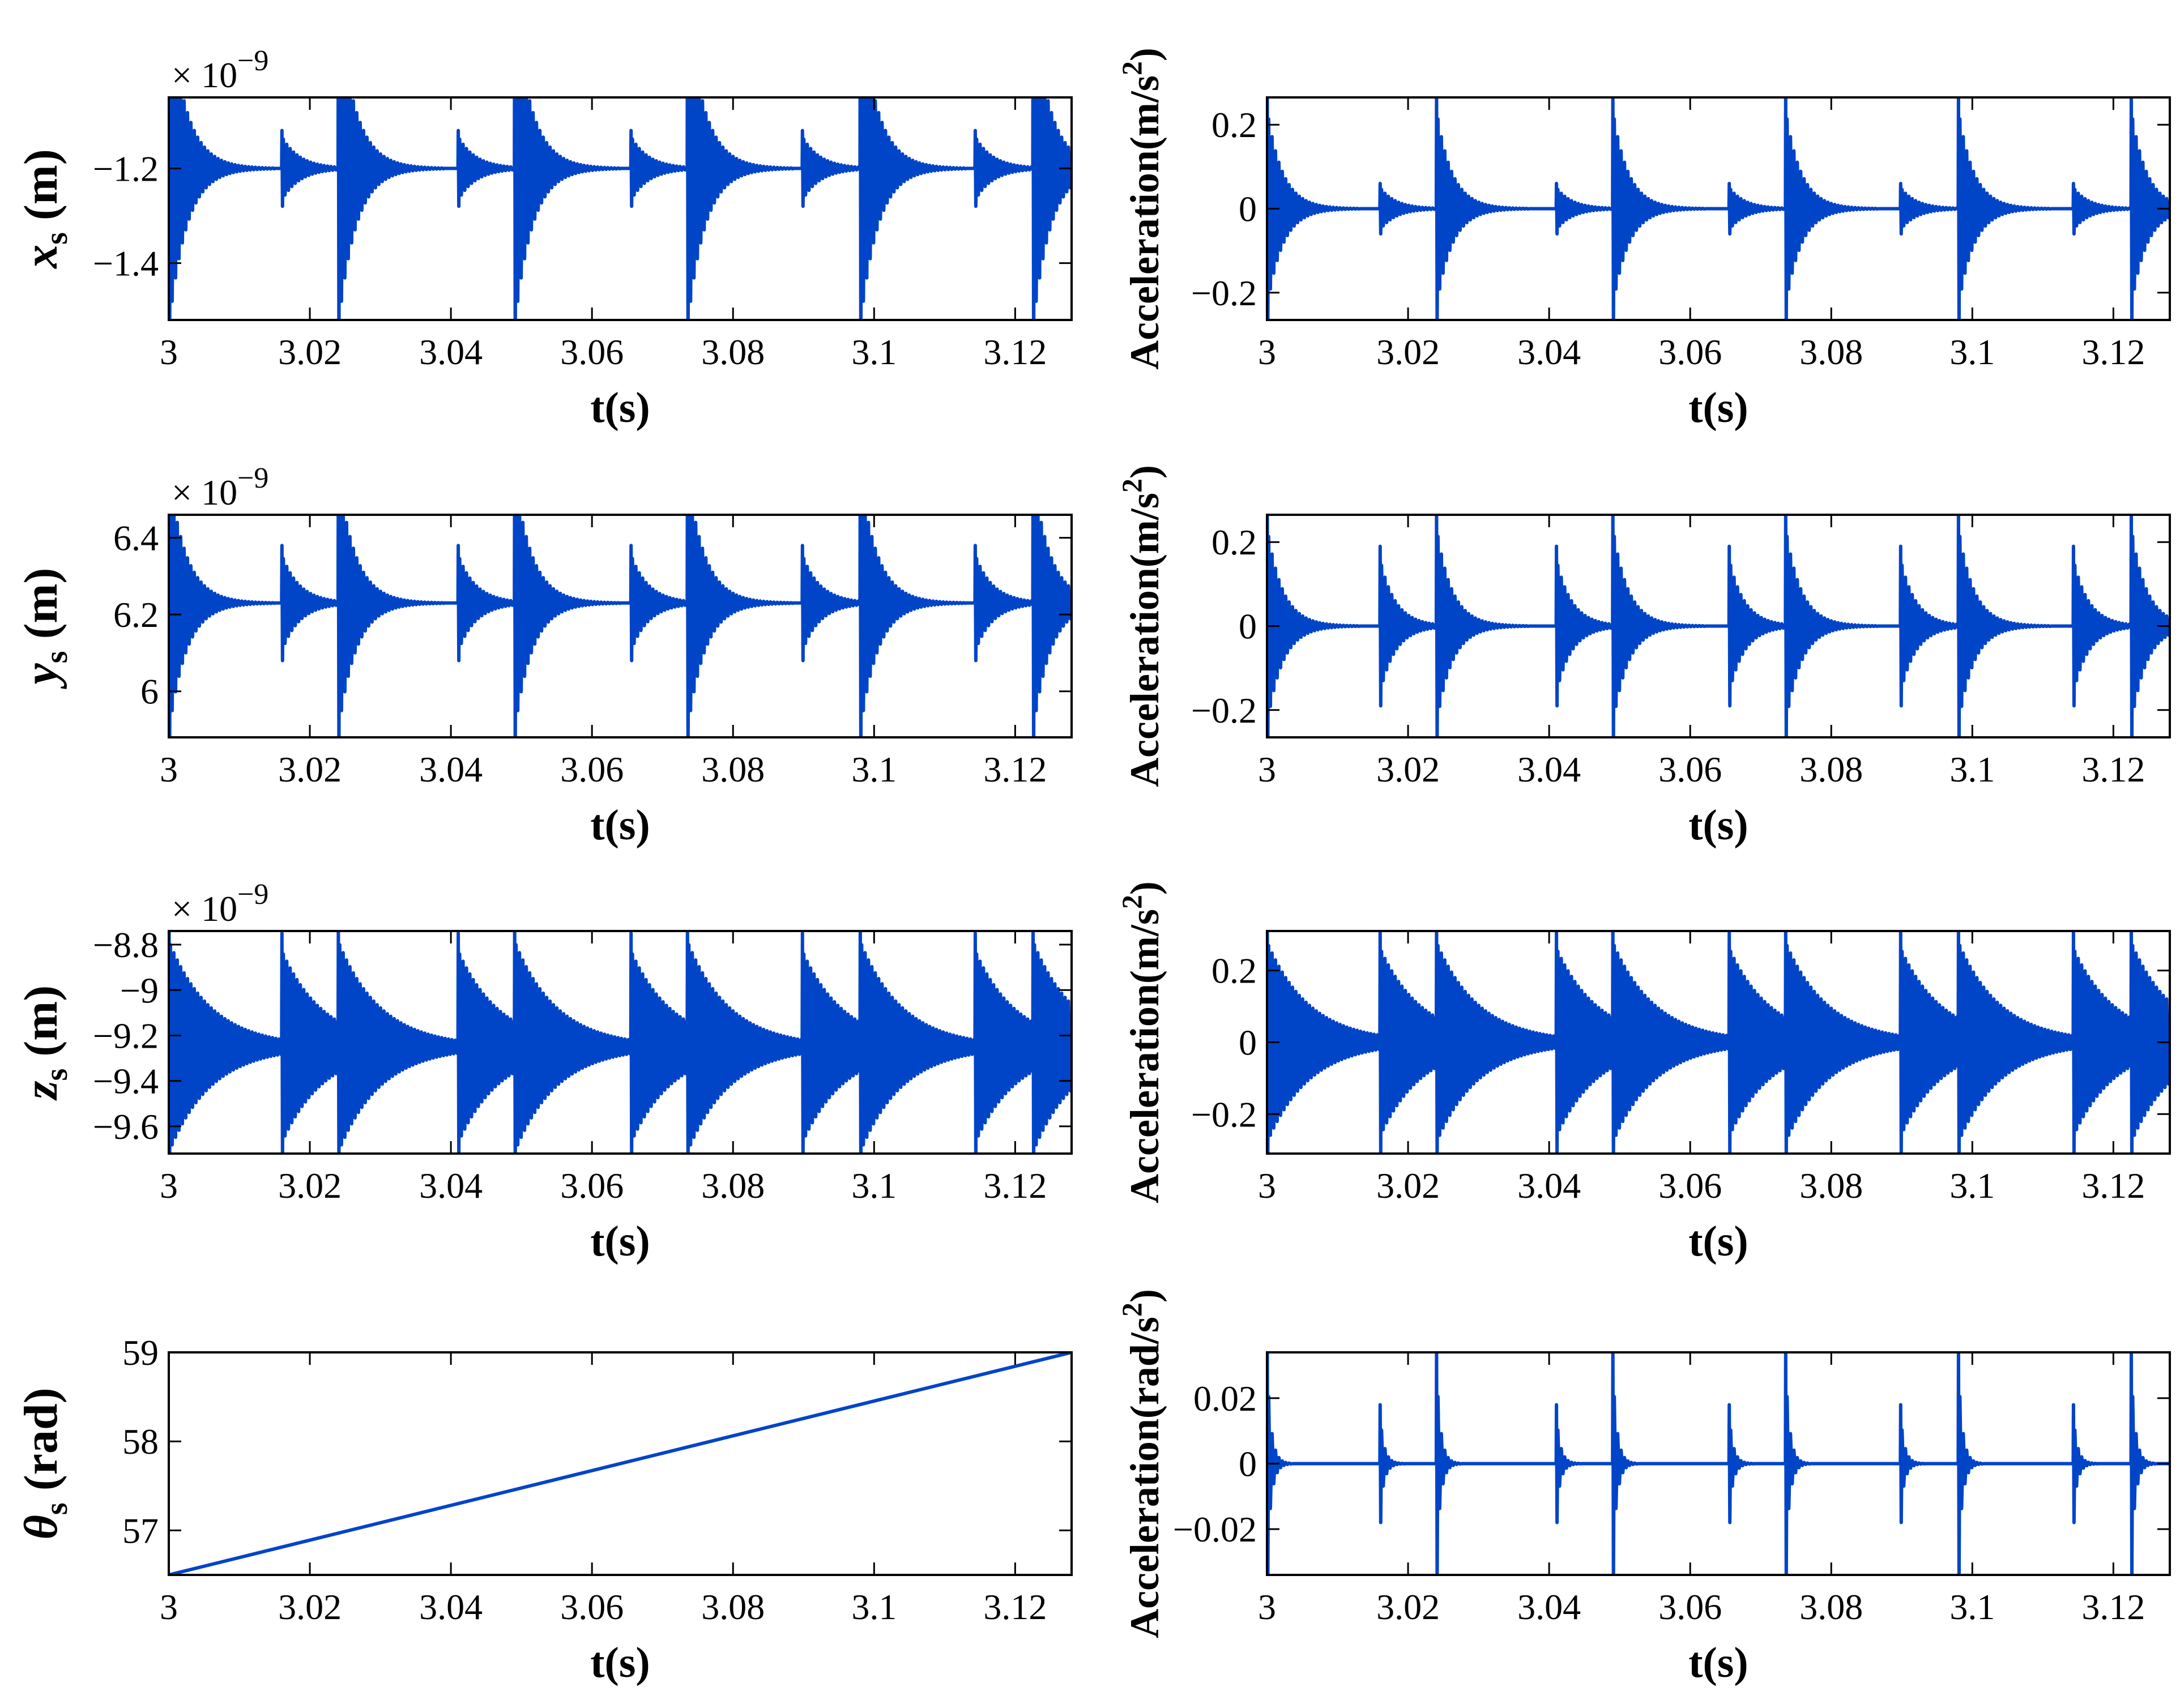 This screenshot has height=1708, width=2180. What do you see at coordinates (45, 209) in the screenshot?
I see `y-axis-label: xs (m)` at bounding box center [45, 209].